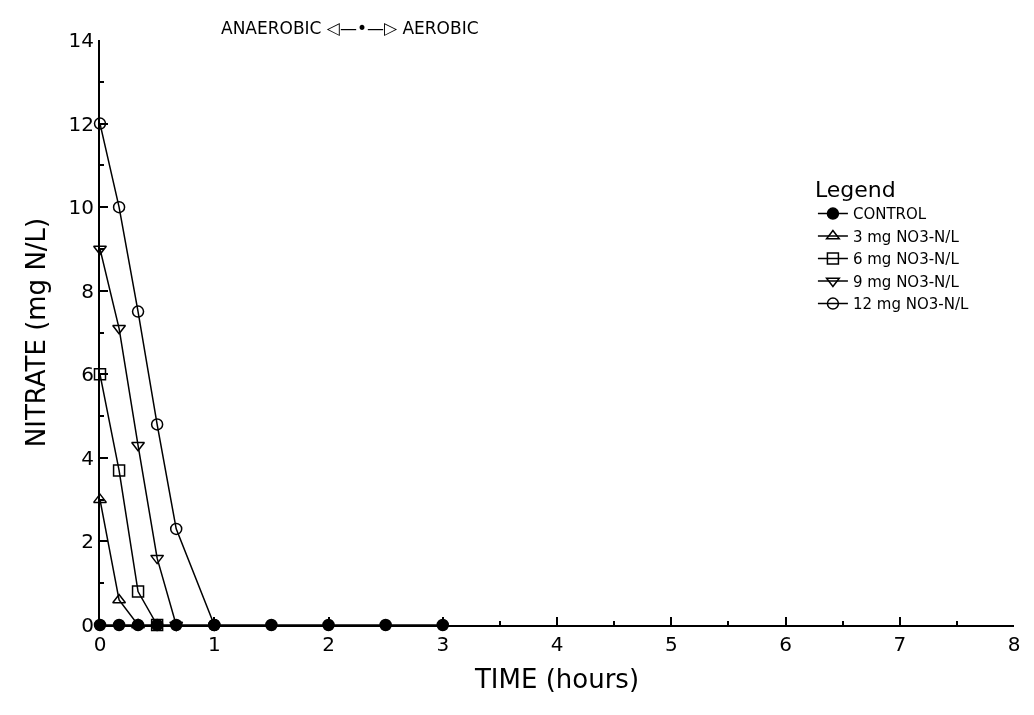 This screenshot has width=1034, height=715. I want to click on x-tick-label: 6, so click(785, 644).